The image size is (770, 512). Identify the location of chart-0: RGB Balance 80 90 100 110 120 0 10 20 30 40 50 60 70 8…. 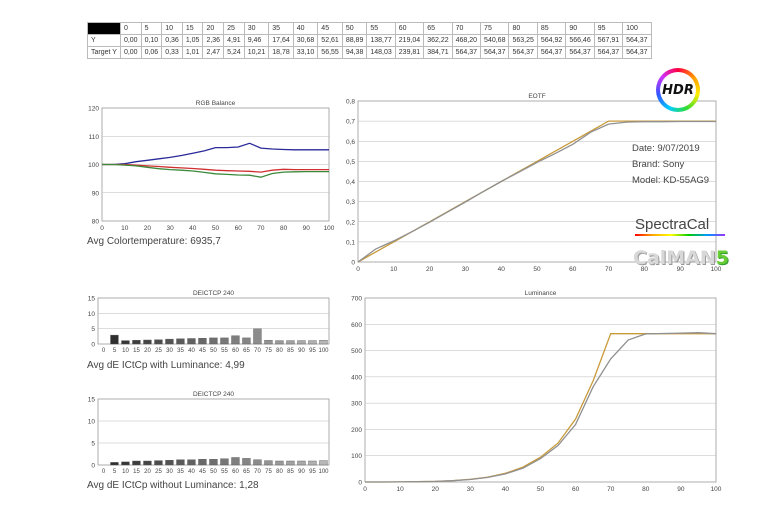
(211, 166).